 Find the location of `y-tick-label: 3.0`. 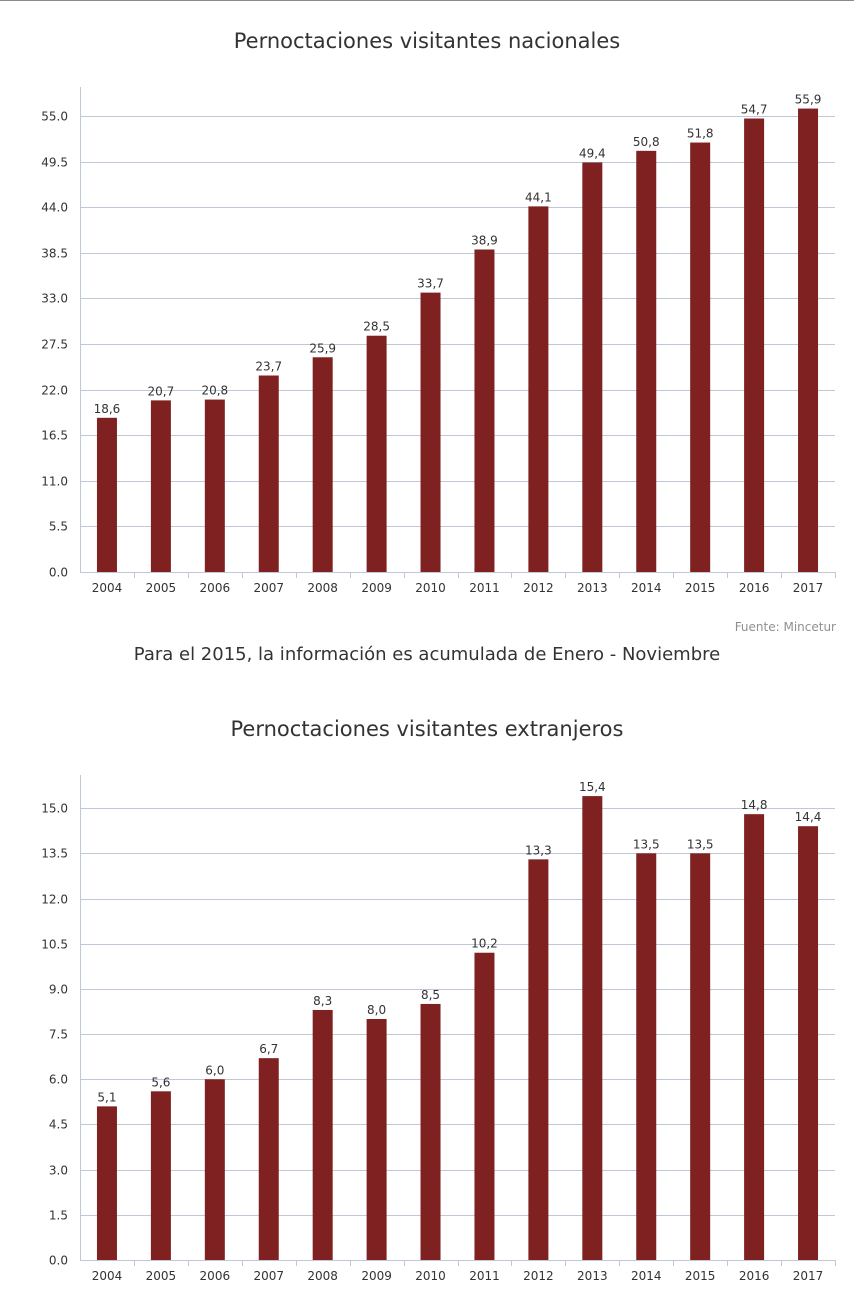

y-tick-label: 3.0 is located at coordinates (58, 1171).